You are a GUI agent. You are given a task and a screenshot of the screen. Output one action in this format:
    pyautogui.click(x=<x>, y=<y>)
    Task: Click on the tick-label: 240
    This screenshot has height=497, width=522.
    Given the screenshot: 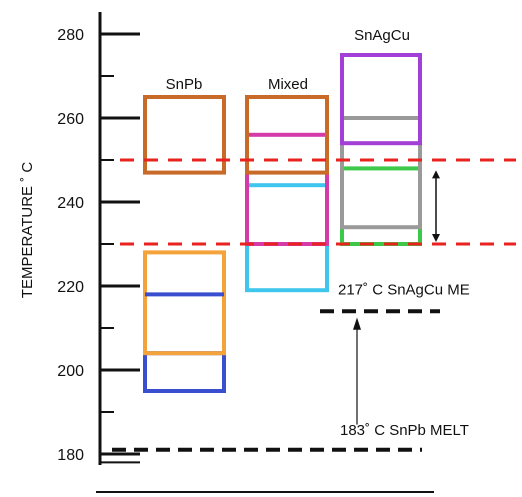 What is the action you would take?
    pyautogui.click(x=70, y=203)
    